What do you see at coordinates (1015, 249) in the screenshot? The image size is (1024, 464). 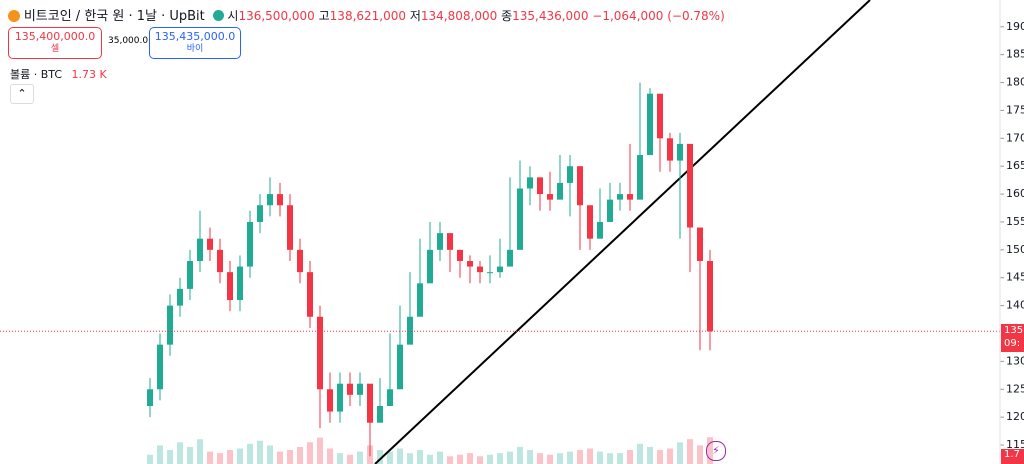 I see `y-tick-label: 150` at bounding box center [1015, 249].